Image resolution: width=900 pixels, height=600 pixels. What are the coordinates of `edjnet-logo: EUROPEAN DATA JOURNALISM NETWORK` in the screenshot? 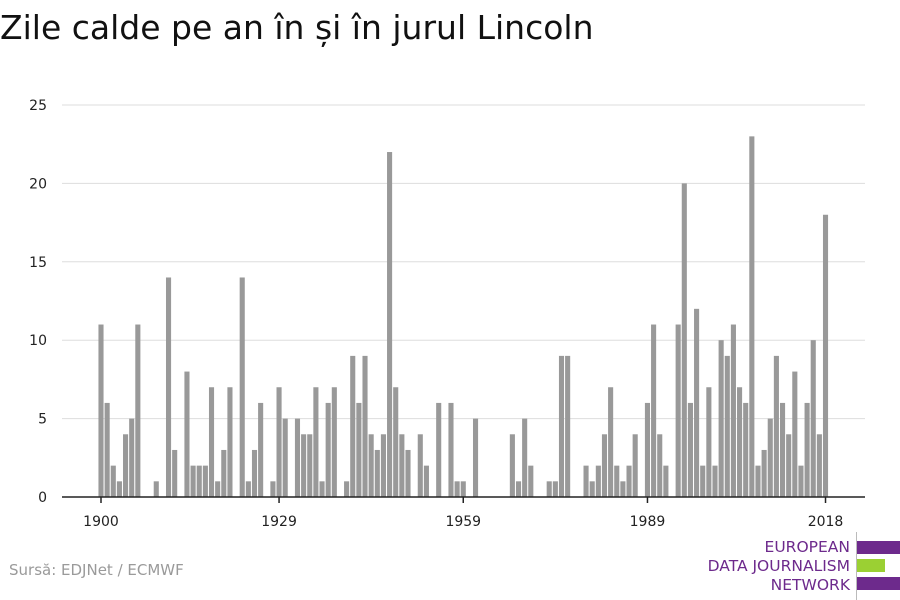 It's located at (800, 566).